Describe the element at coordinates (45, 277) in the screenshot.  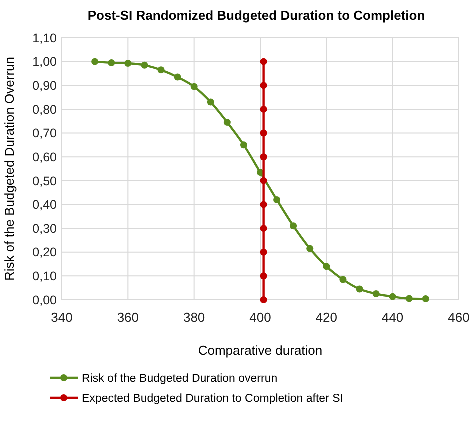
I see `y-tick-label: 0,10` at that location.